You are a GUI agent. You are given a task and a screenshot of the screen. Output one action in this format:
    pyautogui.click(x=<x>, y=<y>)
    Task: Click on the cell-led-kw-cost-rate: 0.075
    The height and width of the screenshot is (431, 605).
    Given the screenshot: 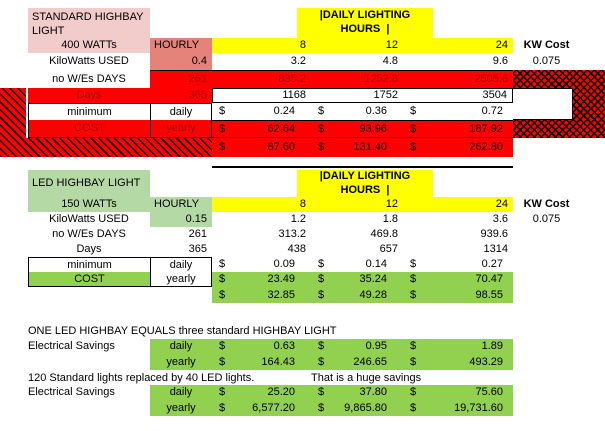 What is the action you would take?
    pyautogui.click(x=546, y=219)
    